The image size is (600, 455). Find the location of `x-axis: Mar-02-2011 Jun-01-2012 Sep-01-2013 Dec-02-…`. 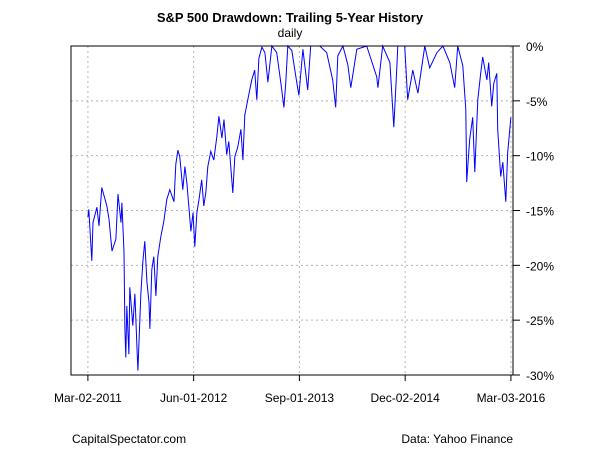

x-axis: Mar-02-2011 Jun-01-2012 Sep-01-2013 Dec-02-… is located at coordinates (300, 390).